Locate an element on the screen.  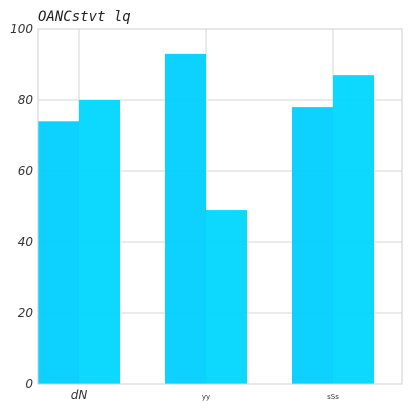
y-tick-label: 60 is located at coordinates (26, 171).